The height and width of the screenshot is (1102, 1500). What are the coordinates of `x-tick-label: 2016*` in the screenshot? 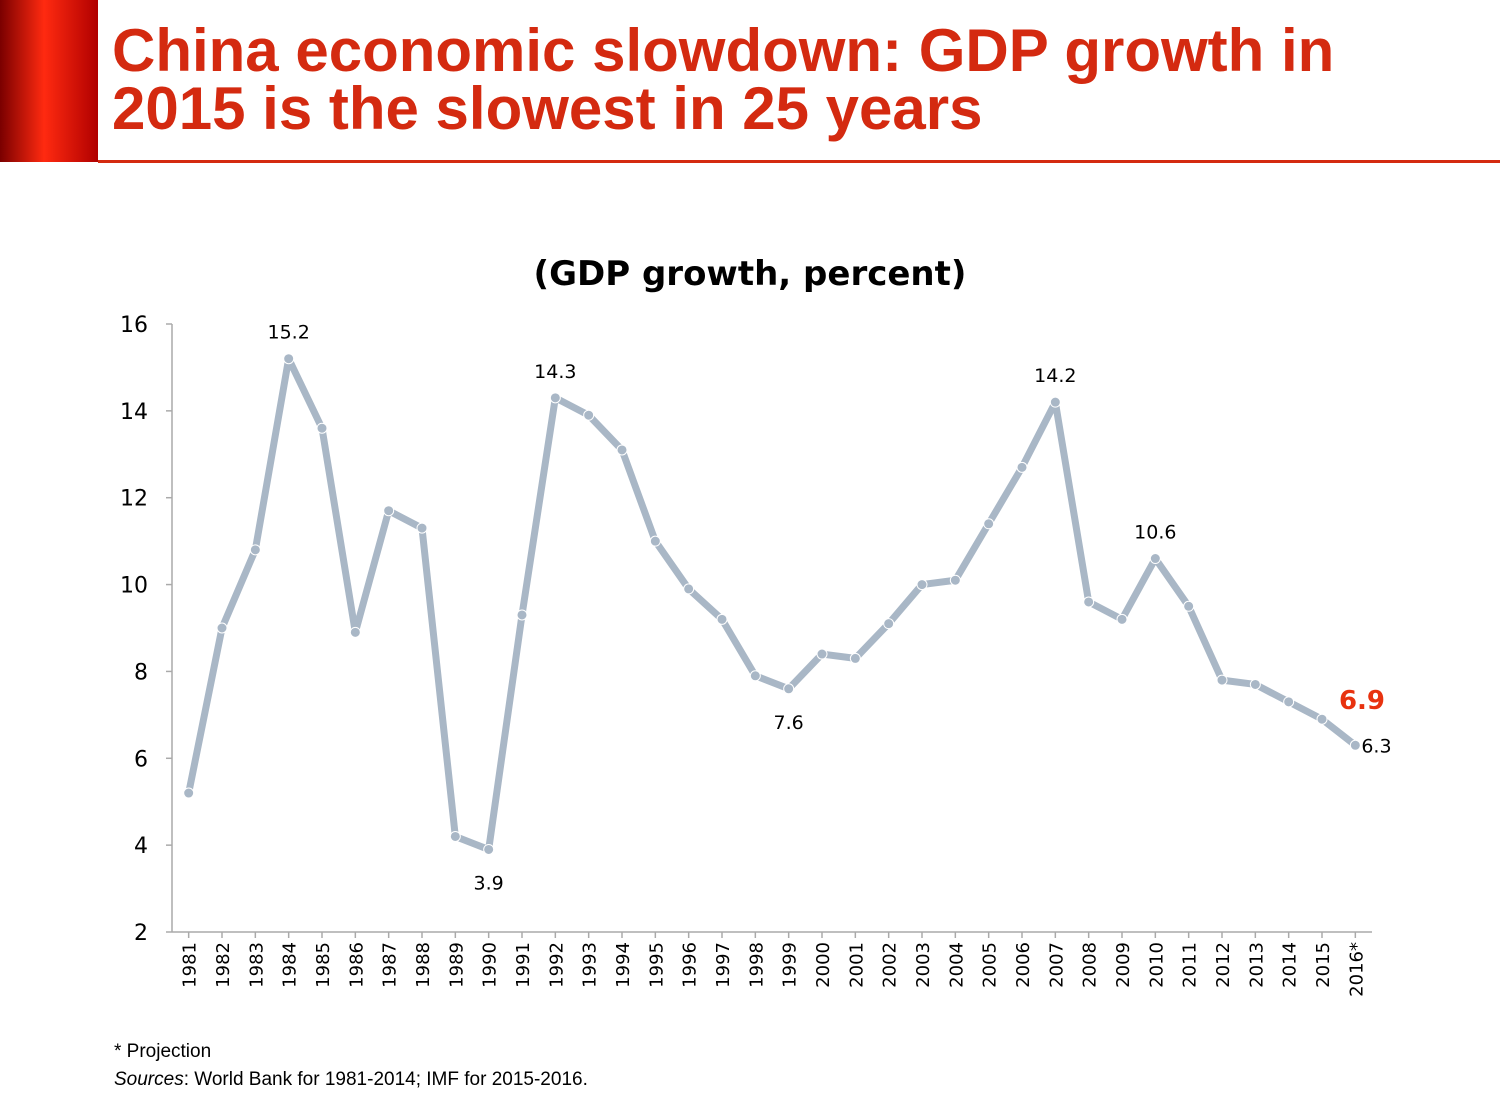 It's located at (1356, 969).